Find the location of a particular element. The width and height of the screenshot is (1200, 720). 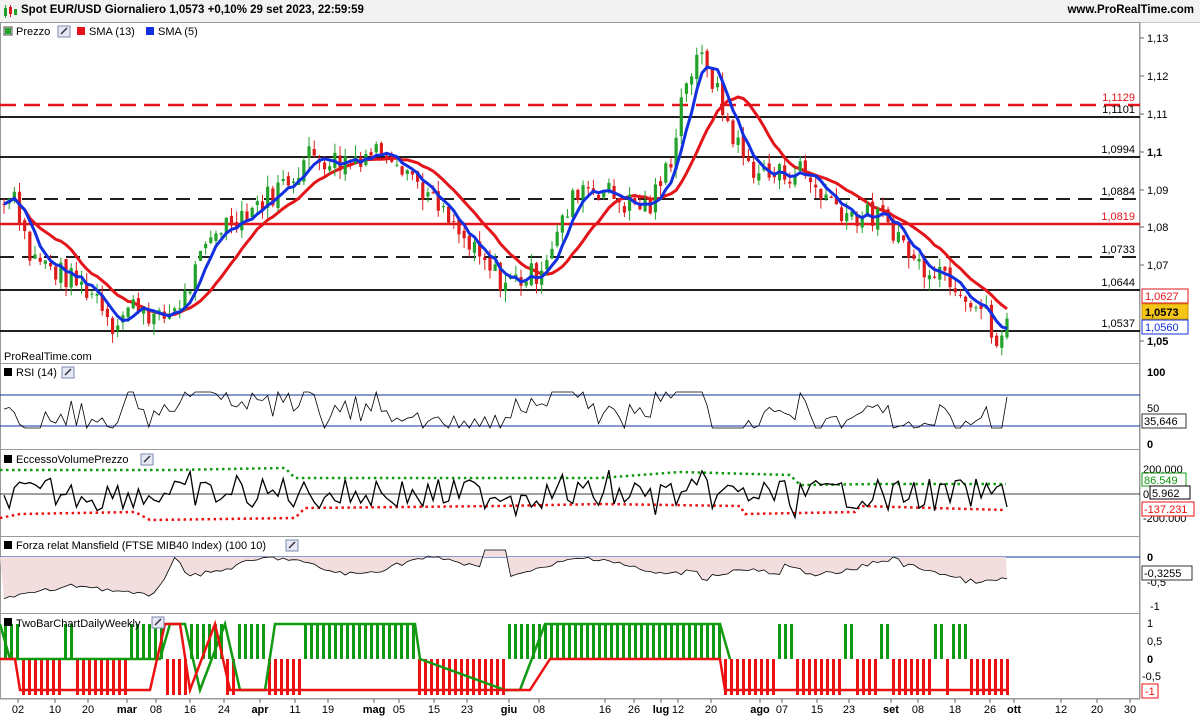

volume-value-badge: 5.962 is located at coordinates (1166, 494).